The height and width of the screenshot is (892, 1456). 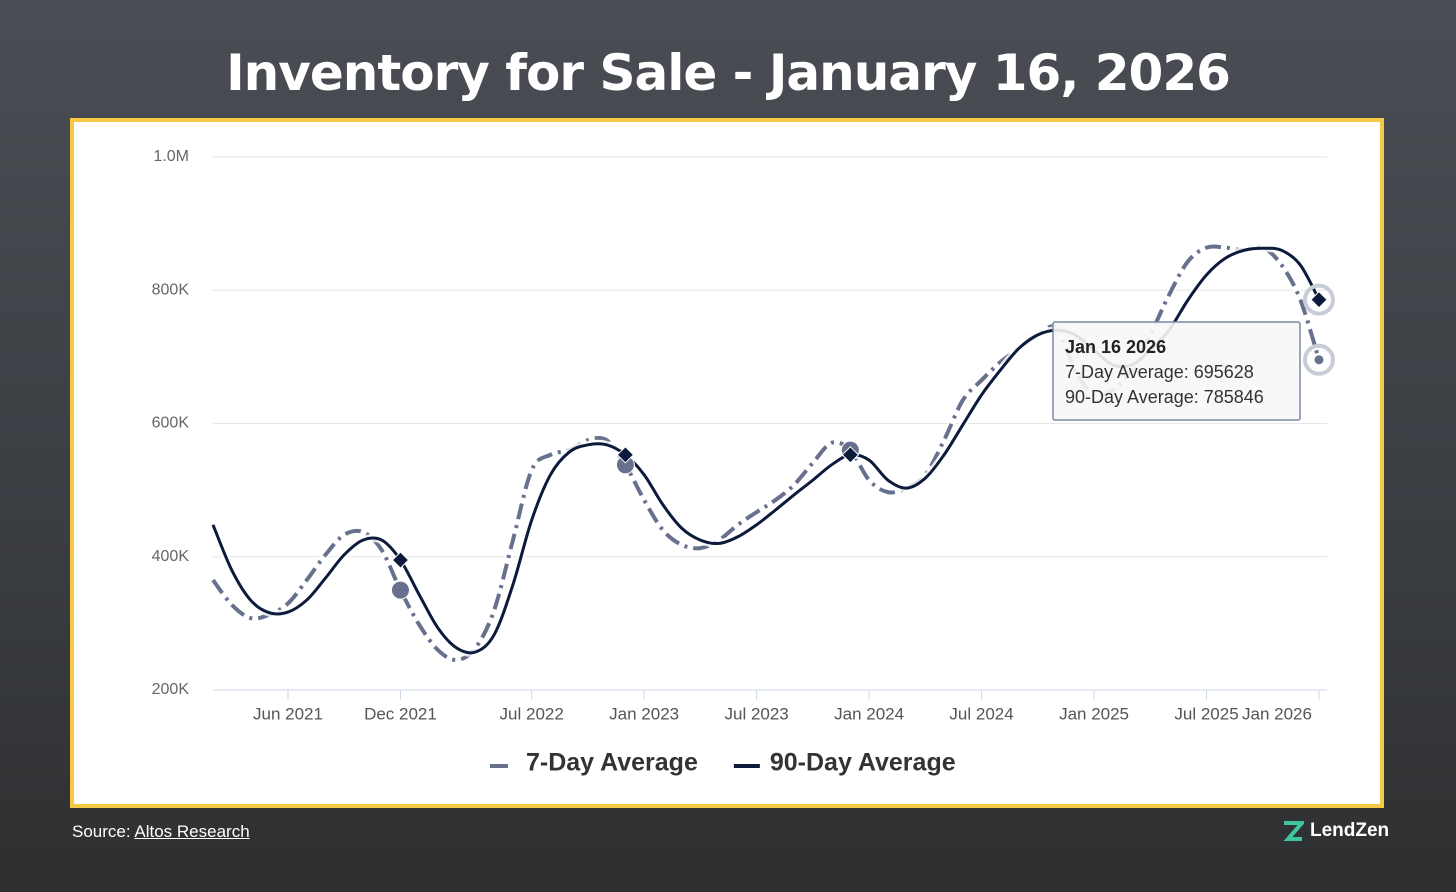 I want to click on x-tick-label: Jan 2024, so click(x=869, y=713).